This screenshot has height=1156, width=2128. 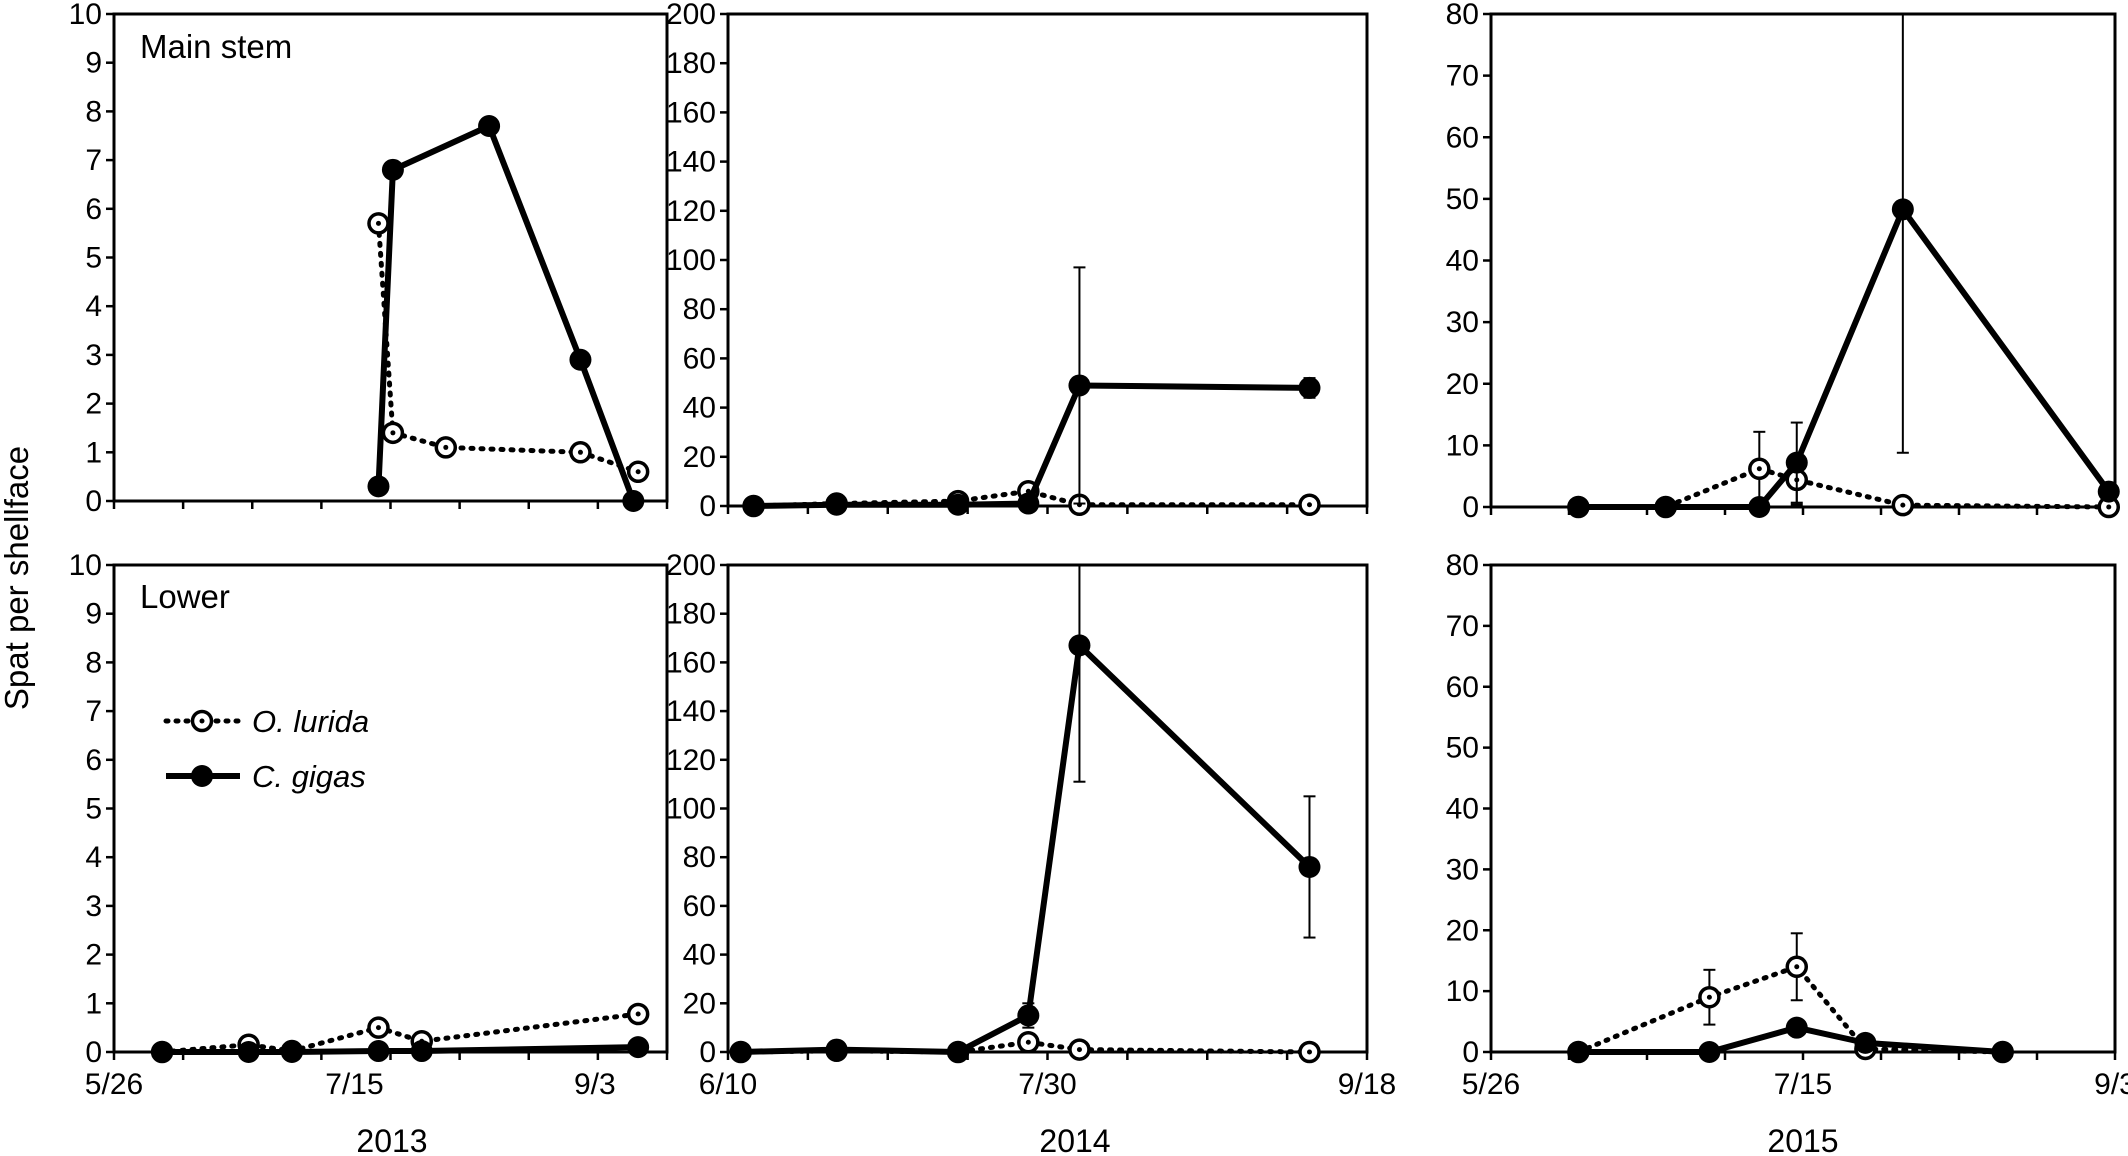 I want to click on legend: O. lurida C. gigas, so click(x=266, y=749).